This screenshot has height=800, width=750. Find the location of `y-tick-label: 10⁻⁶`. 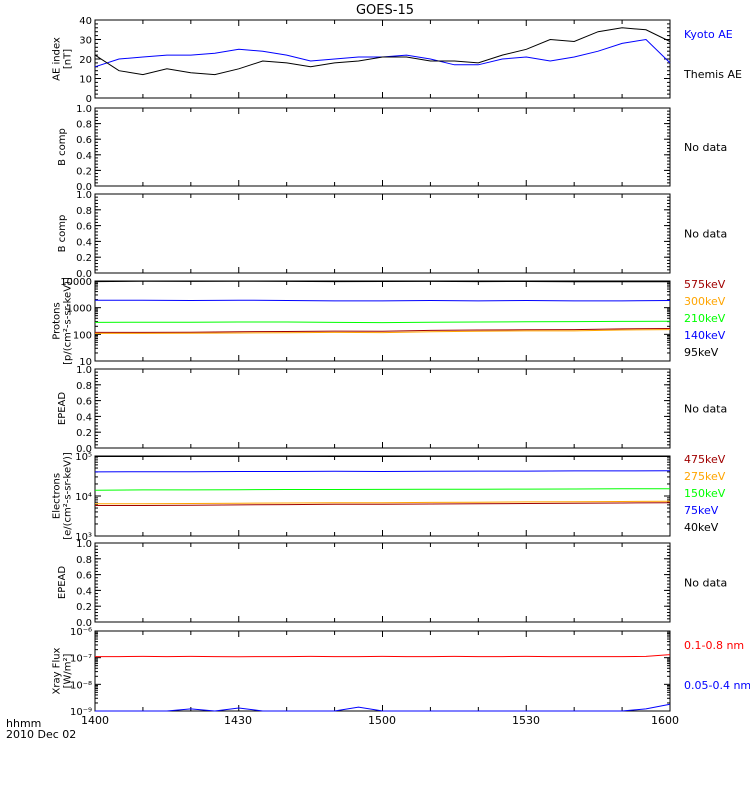

y-tick-label: 10⁻⁶ is located at coordinates (81, 632).